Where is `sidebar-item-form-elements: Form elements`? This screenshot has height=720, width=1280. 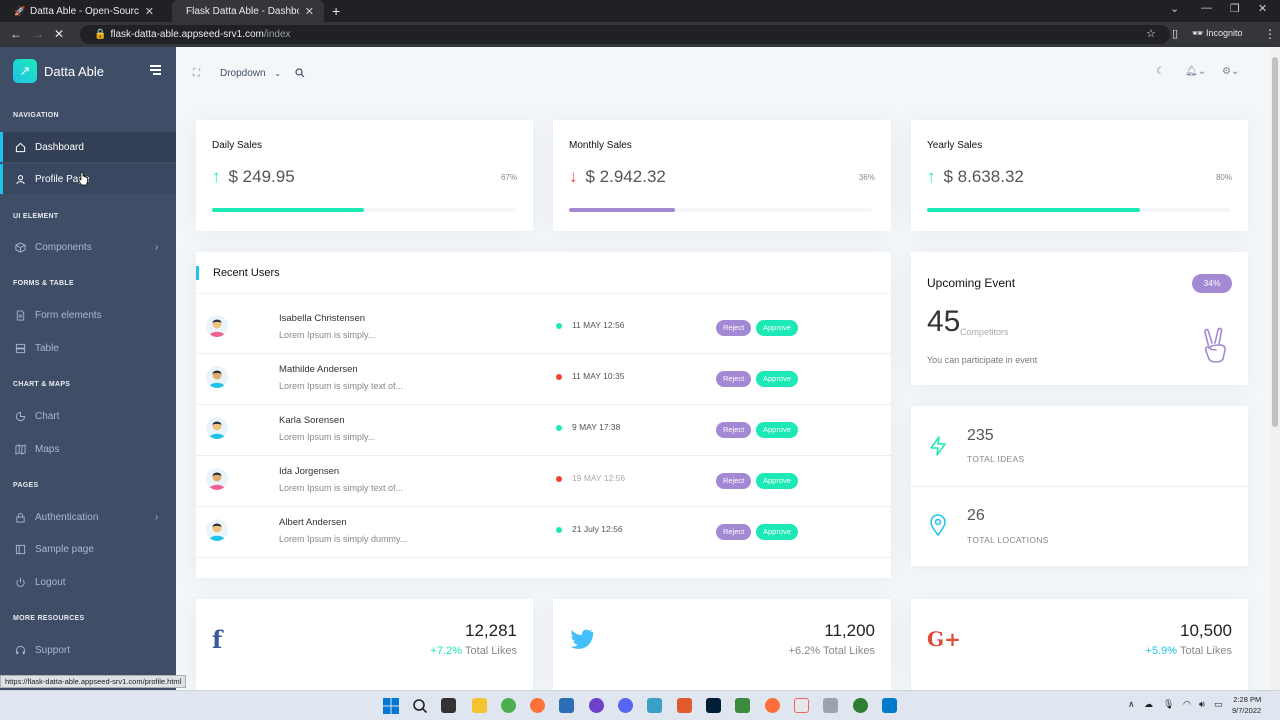 sidebar-item-form-elements: Form elements is located at coordinates (88, 315).